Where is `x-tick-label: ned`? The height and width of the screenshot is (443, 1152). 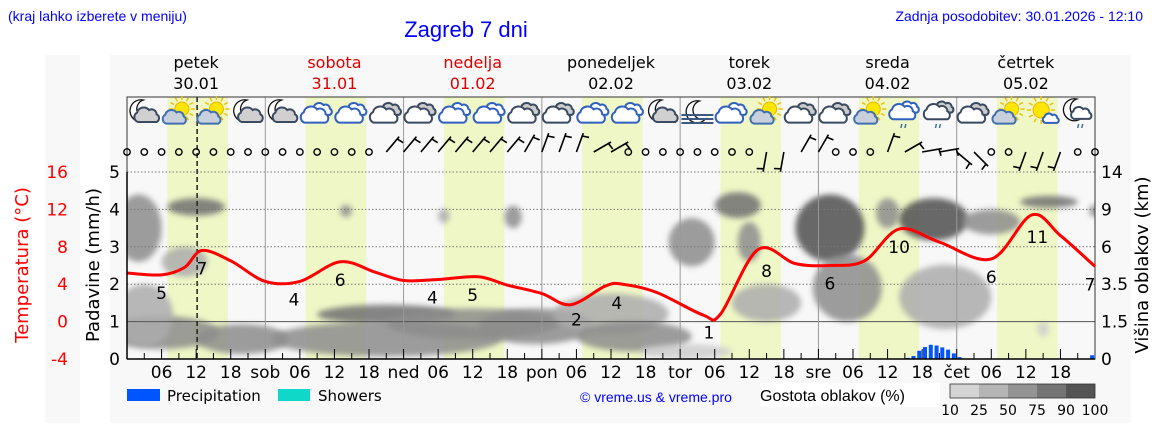
x-tick-label: ned is located at coordinates (404, 373).